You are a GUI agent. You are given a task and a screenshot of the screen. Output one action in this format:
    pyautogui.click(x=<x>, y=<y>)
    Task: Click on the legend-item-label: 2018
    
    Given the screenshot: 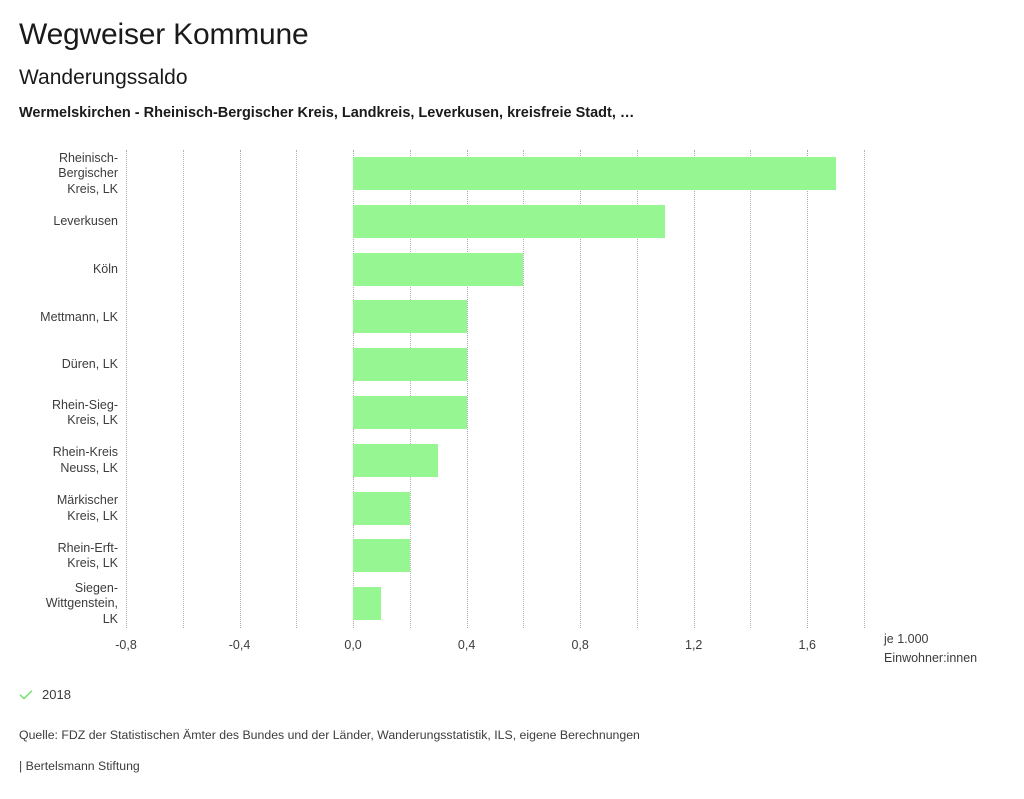 What is the action you would take?
    pyautogui.click(x=56, y=694)
    